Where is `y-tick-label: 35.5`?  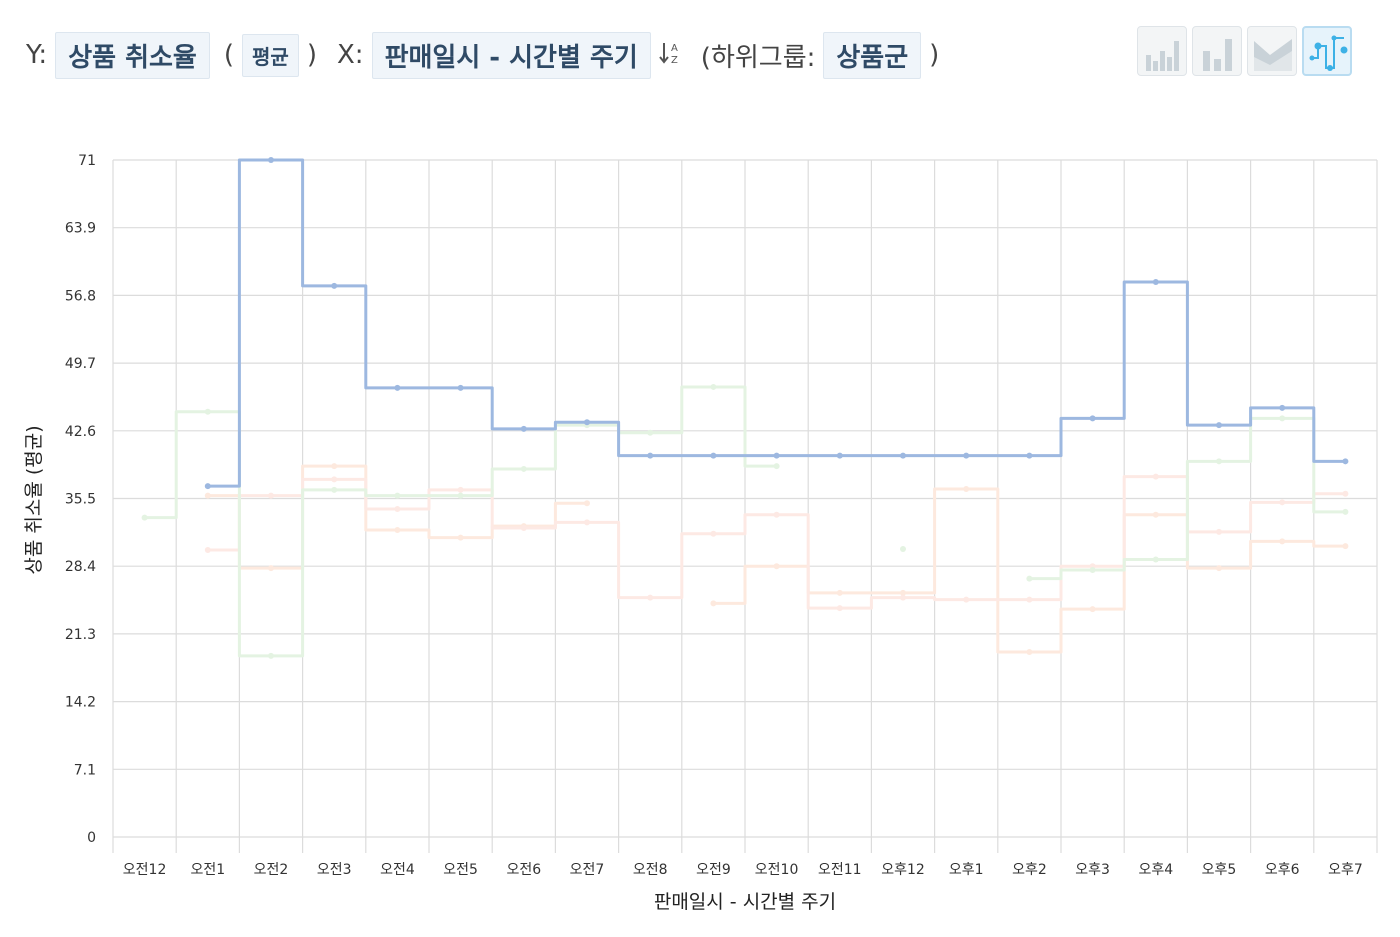
y-tick-label: 35.5 is located at coordinates (80, 500).